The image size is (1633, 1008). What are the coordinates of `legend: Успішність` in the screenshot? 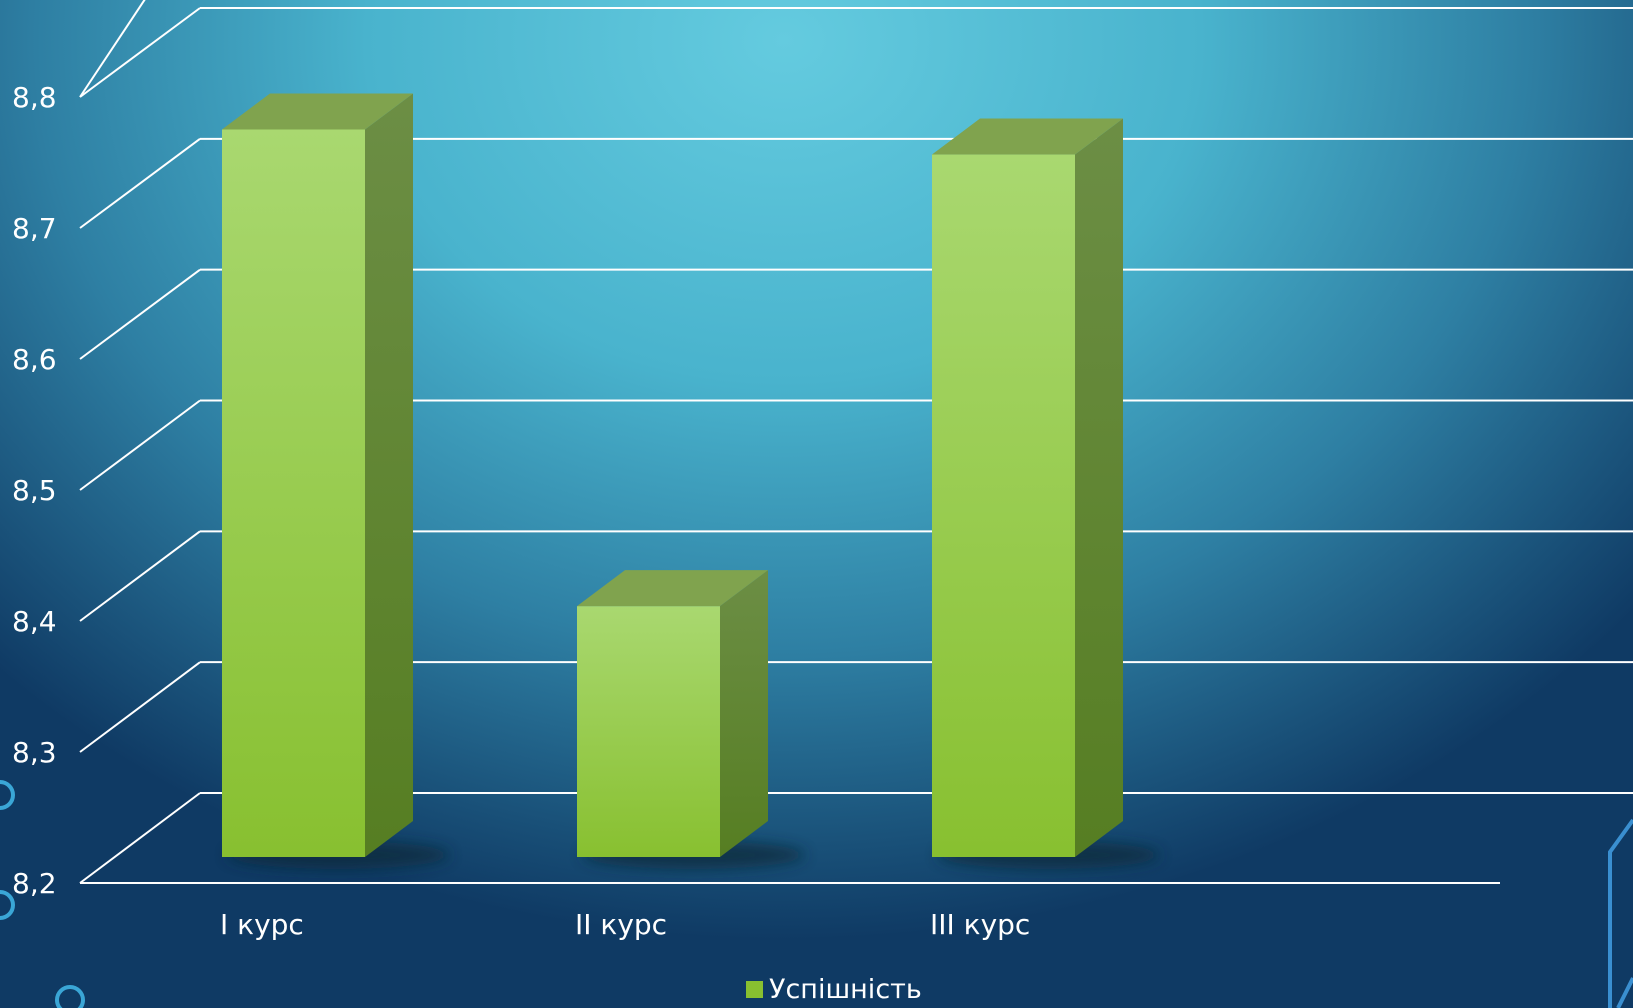 It's located at (834, 989).